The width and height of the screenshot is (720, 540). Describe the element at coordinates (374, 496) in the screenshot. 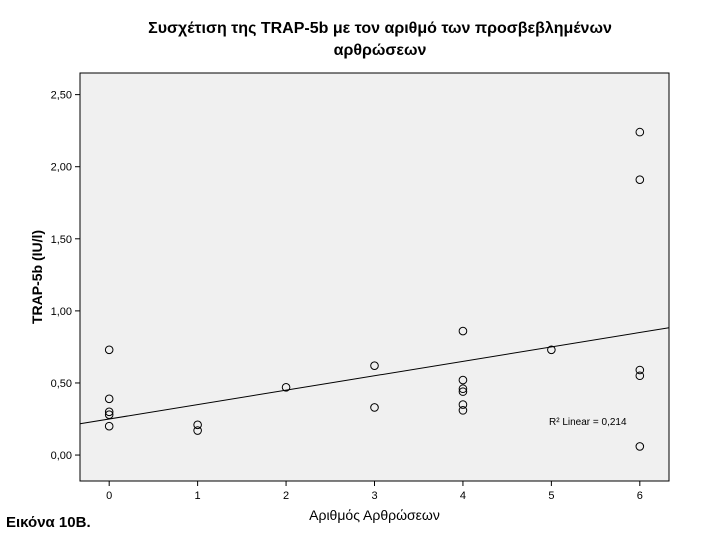

I see `x-tick-label-3: 3` at that location.